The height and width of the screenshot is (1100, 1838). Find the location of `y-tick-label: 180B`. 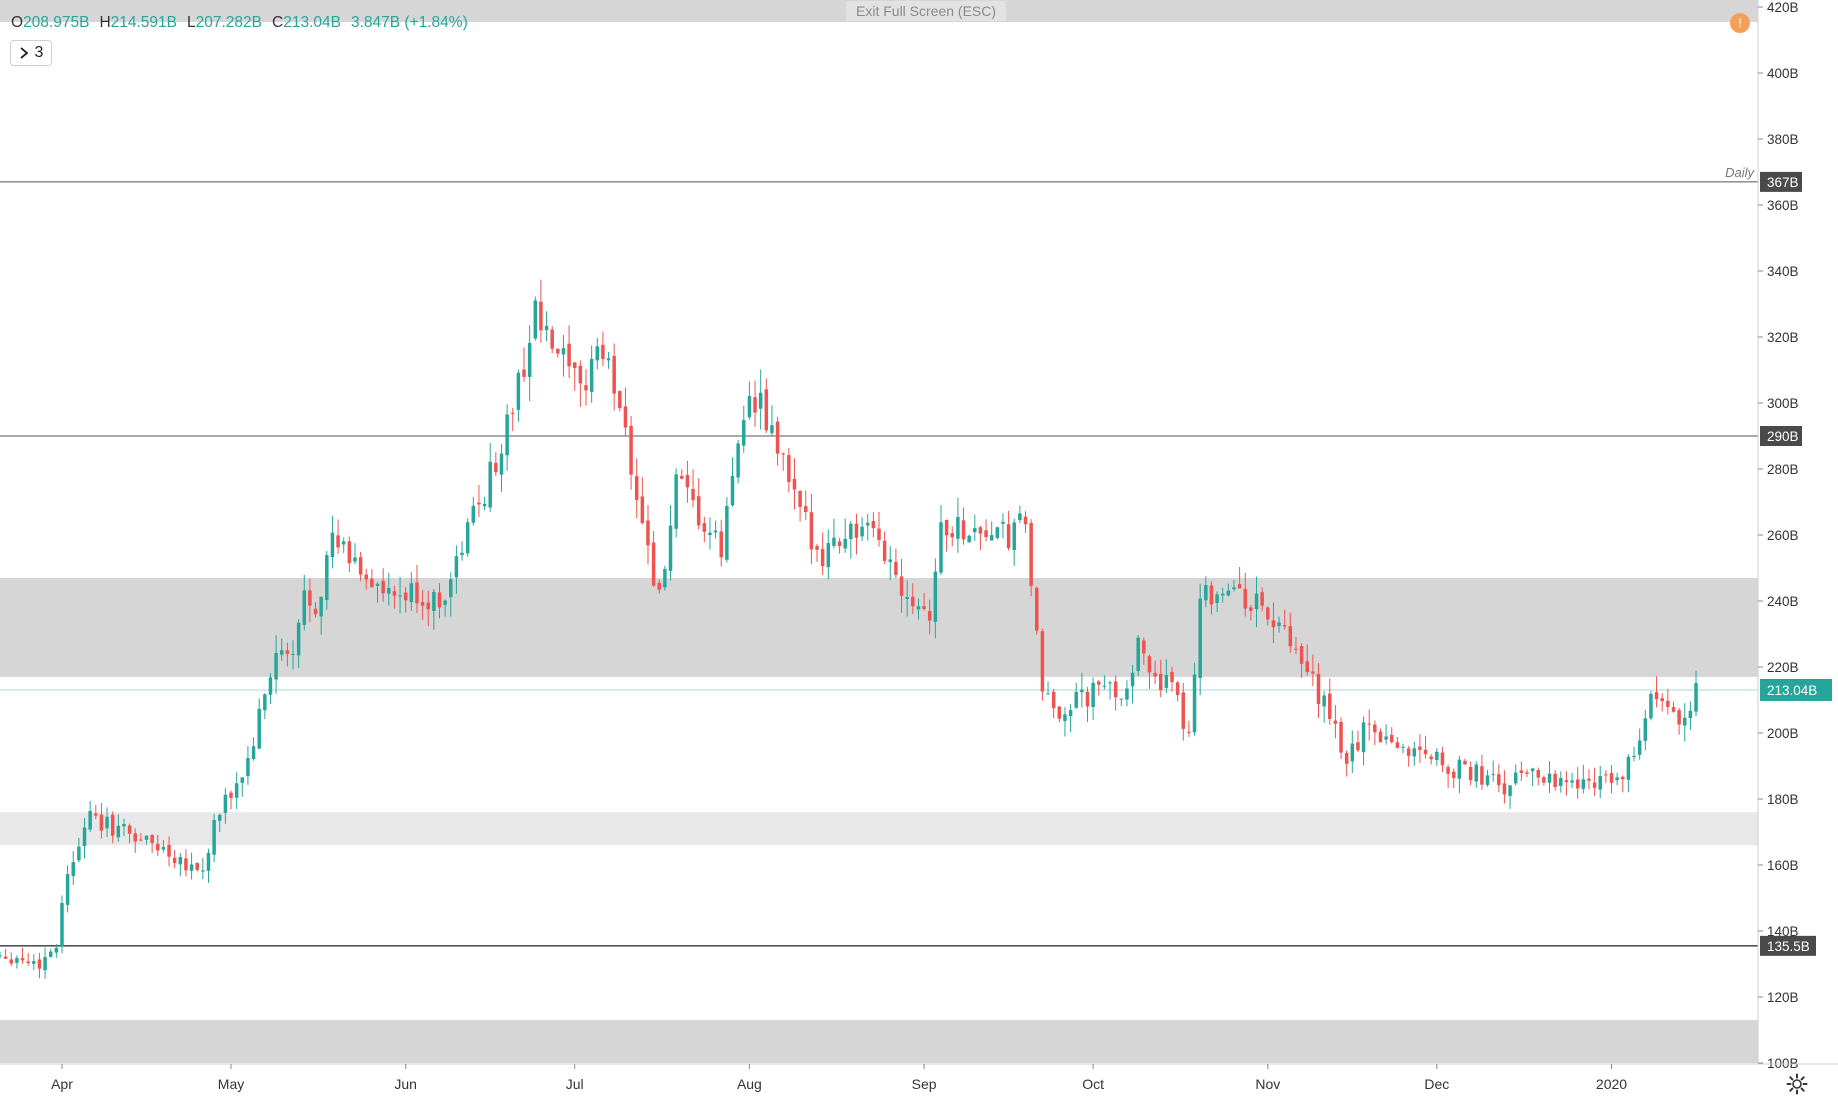

y-tick-label: 180B is located at coordinates (1783, 799).